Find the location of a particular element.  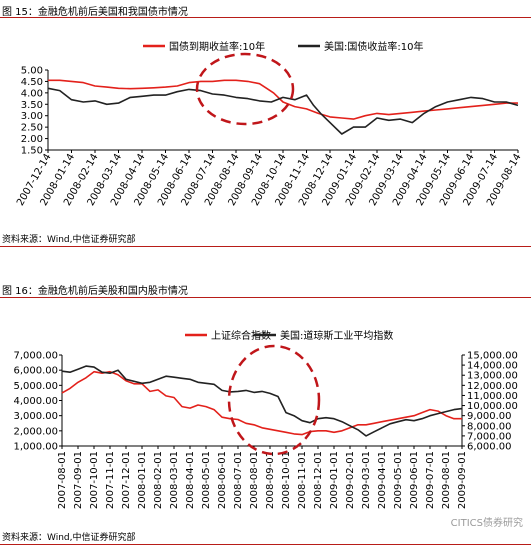

x-tick-label: 2008-01-01 is located at coordinates (142, 480).